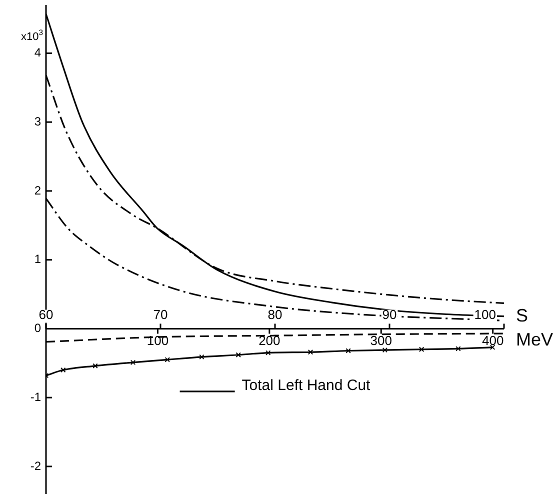 The height and width of the screenshot is (499, 554). I want to click on x-tick-label: 80, so click(275, 314).